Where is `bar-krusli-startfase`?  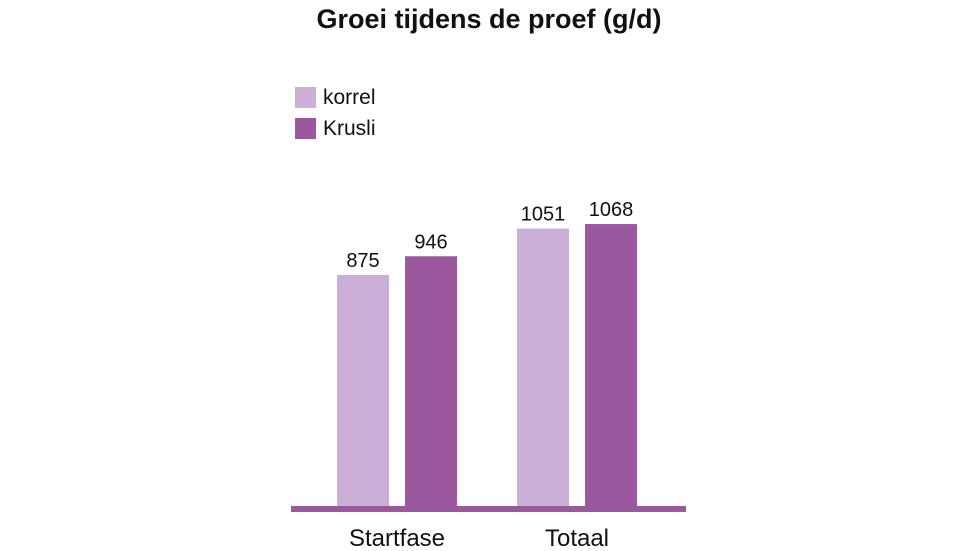
bar-krusli-startfase is located at coordinates (431, 381).